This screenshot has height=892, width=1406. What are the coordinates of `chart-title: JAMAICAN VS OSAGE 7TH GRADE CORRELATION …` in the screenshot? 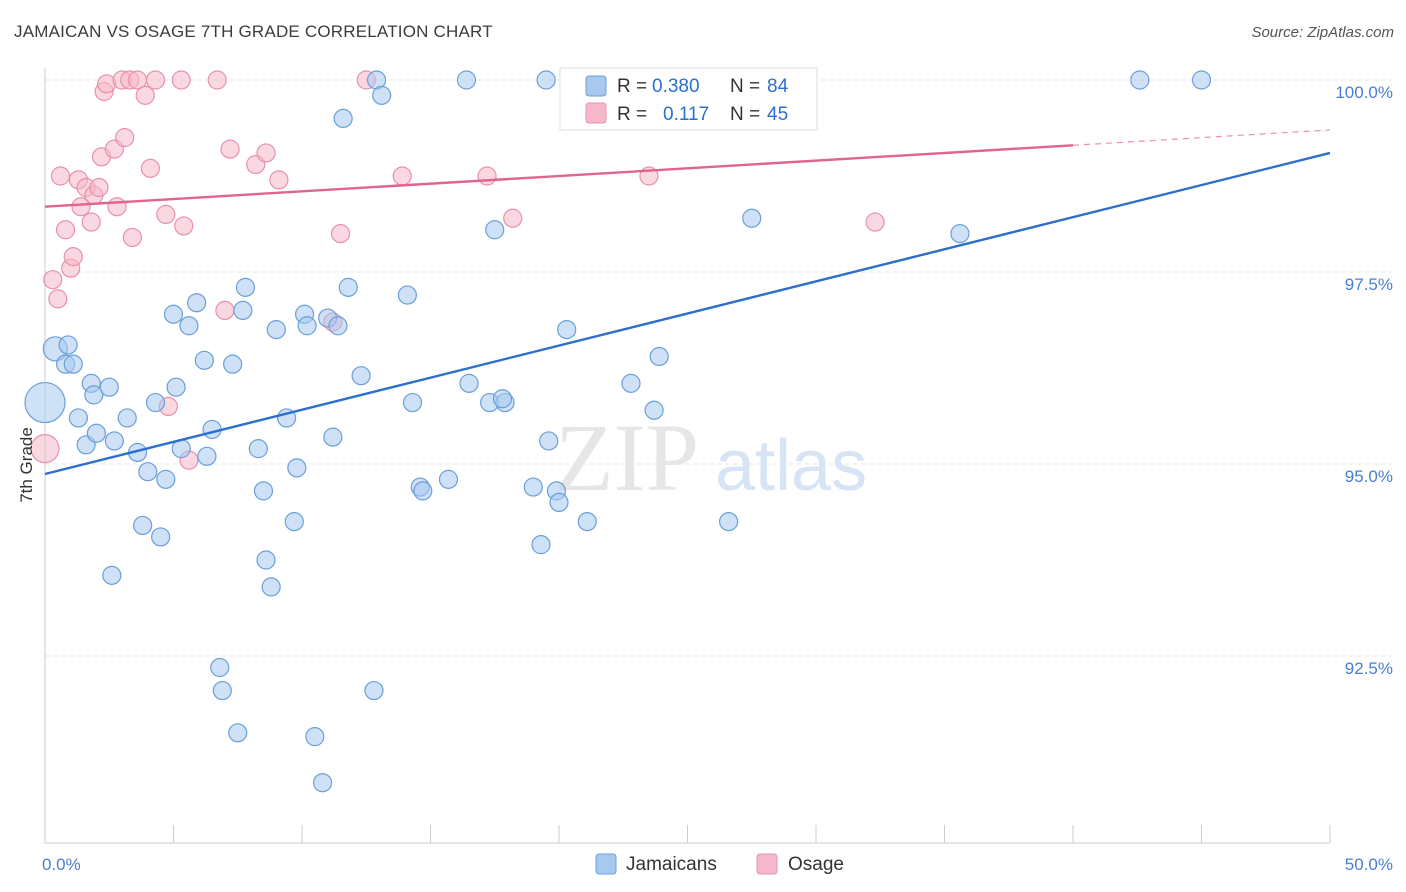 It's located at (253, 31).